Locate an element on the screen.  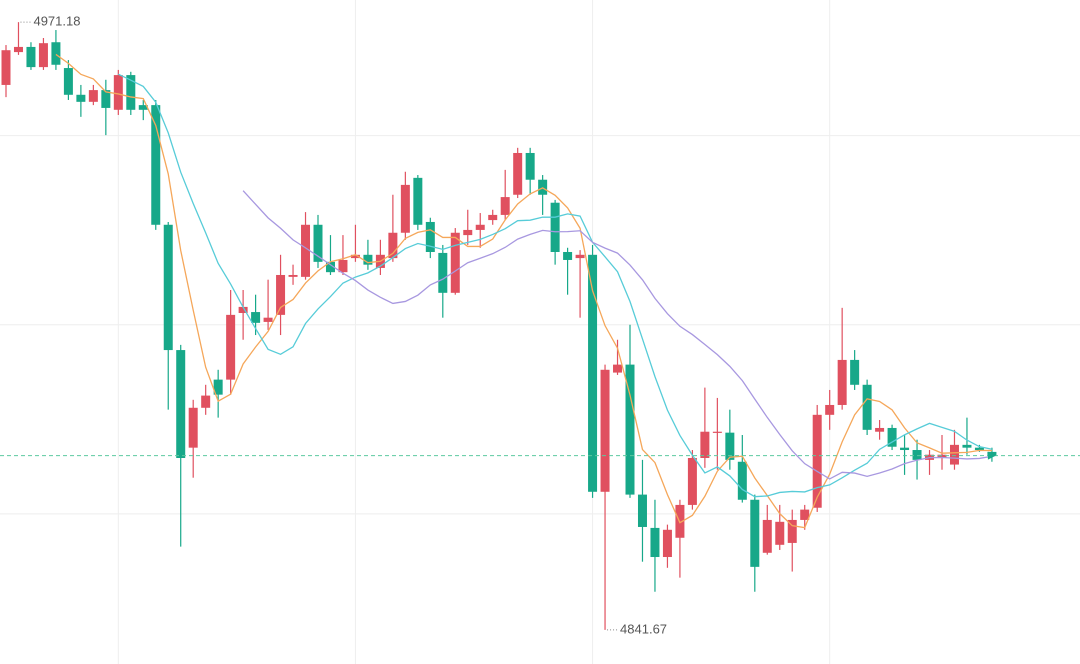
low-label: 4841.67 is located at coordinates (643, 628).